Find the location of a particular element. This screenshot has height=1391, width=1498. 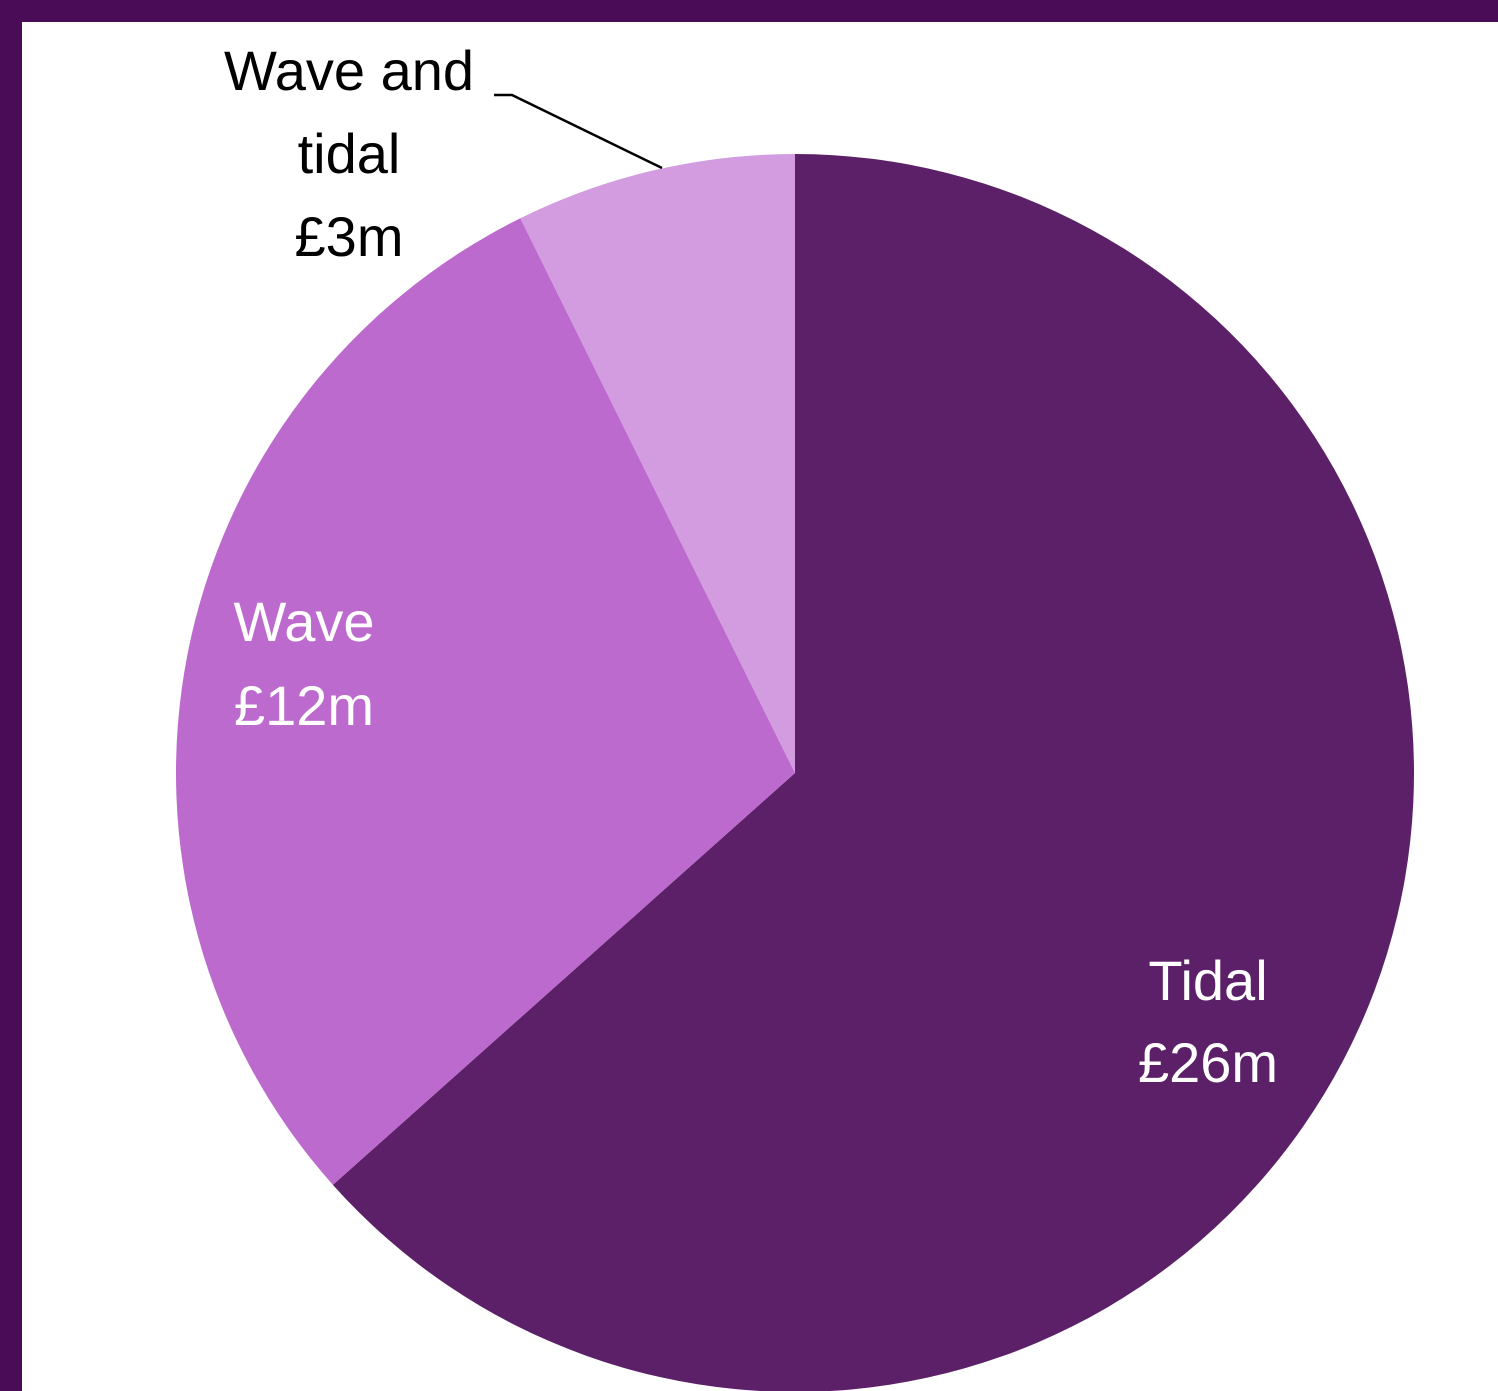

slice-label-wave-and-tidal-line1: Wave and is located at coordinates (349, 70).